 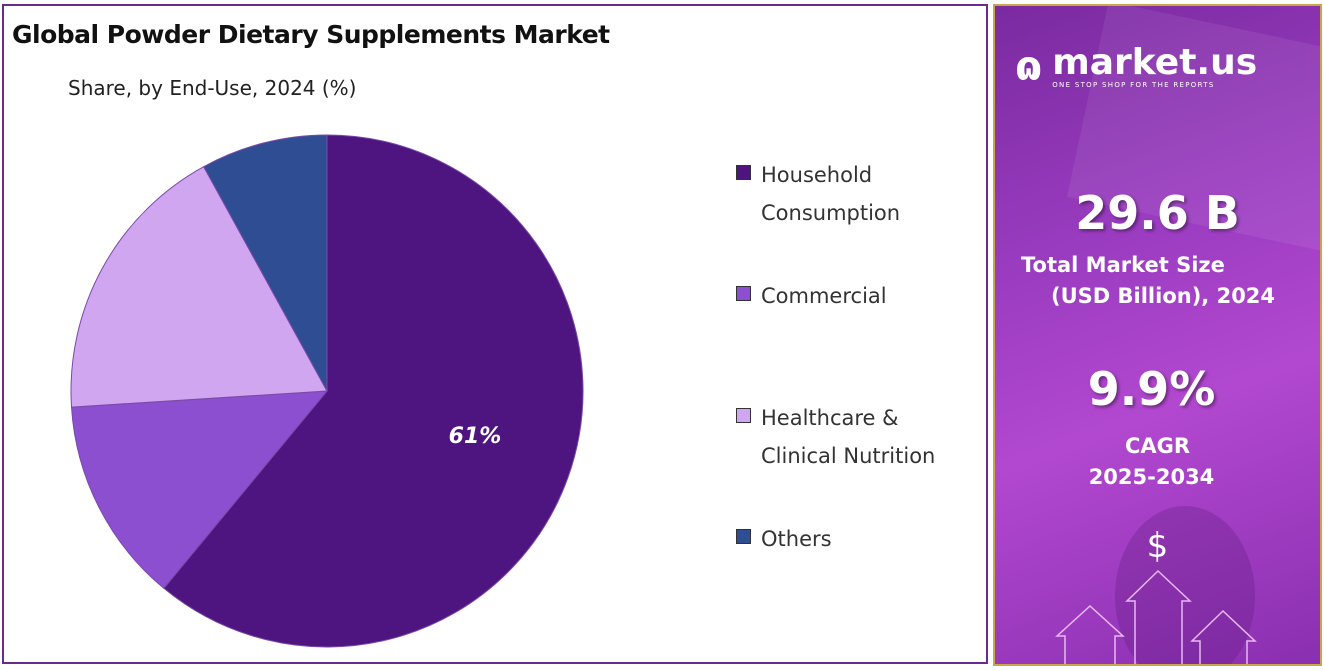 What do you see at coordinates (1157, 213) in the screenshot?
I see `market-size-value: 29.6 B` at bounding box center [1157, 213].